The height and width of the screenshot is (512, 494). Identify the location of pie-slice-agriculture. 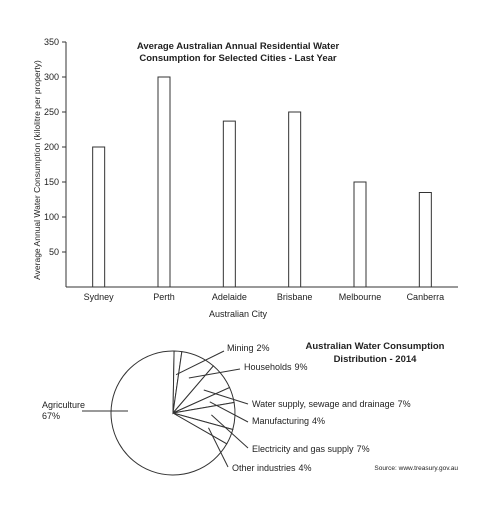
(169, 413).